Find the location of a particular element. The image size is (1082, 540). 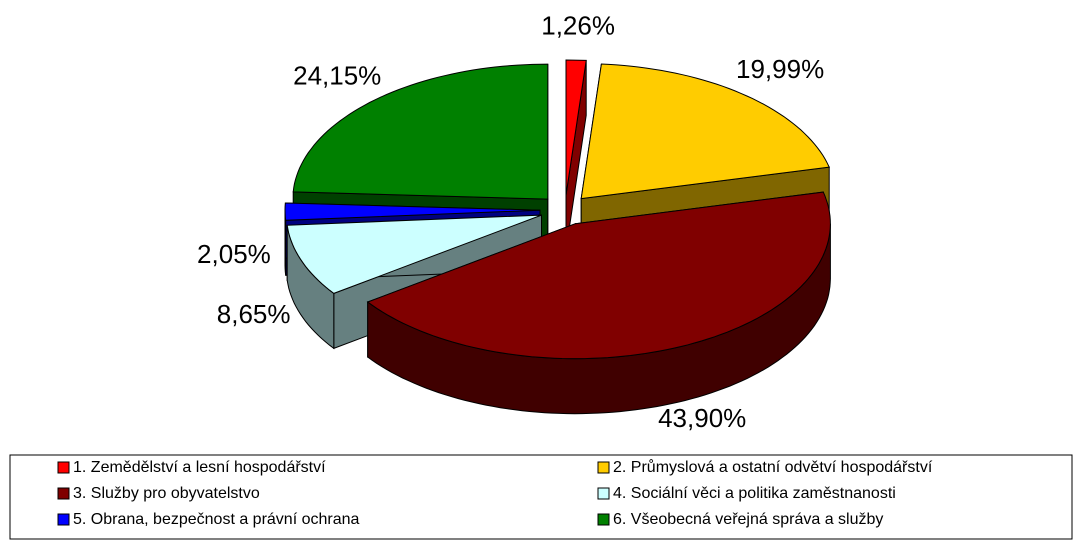

legend-label: 6. Všeobecná veřejná správa a služby is located at coordinates (748, 519).